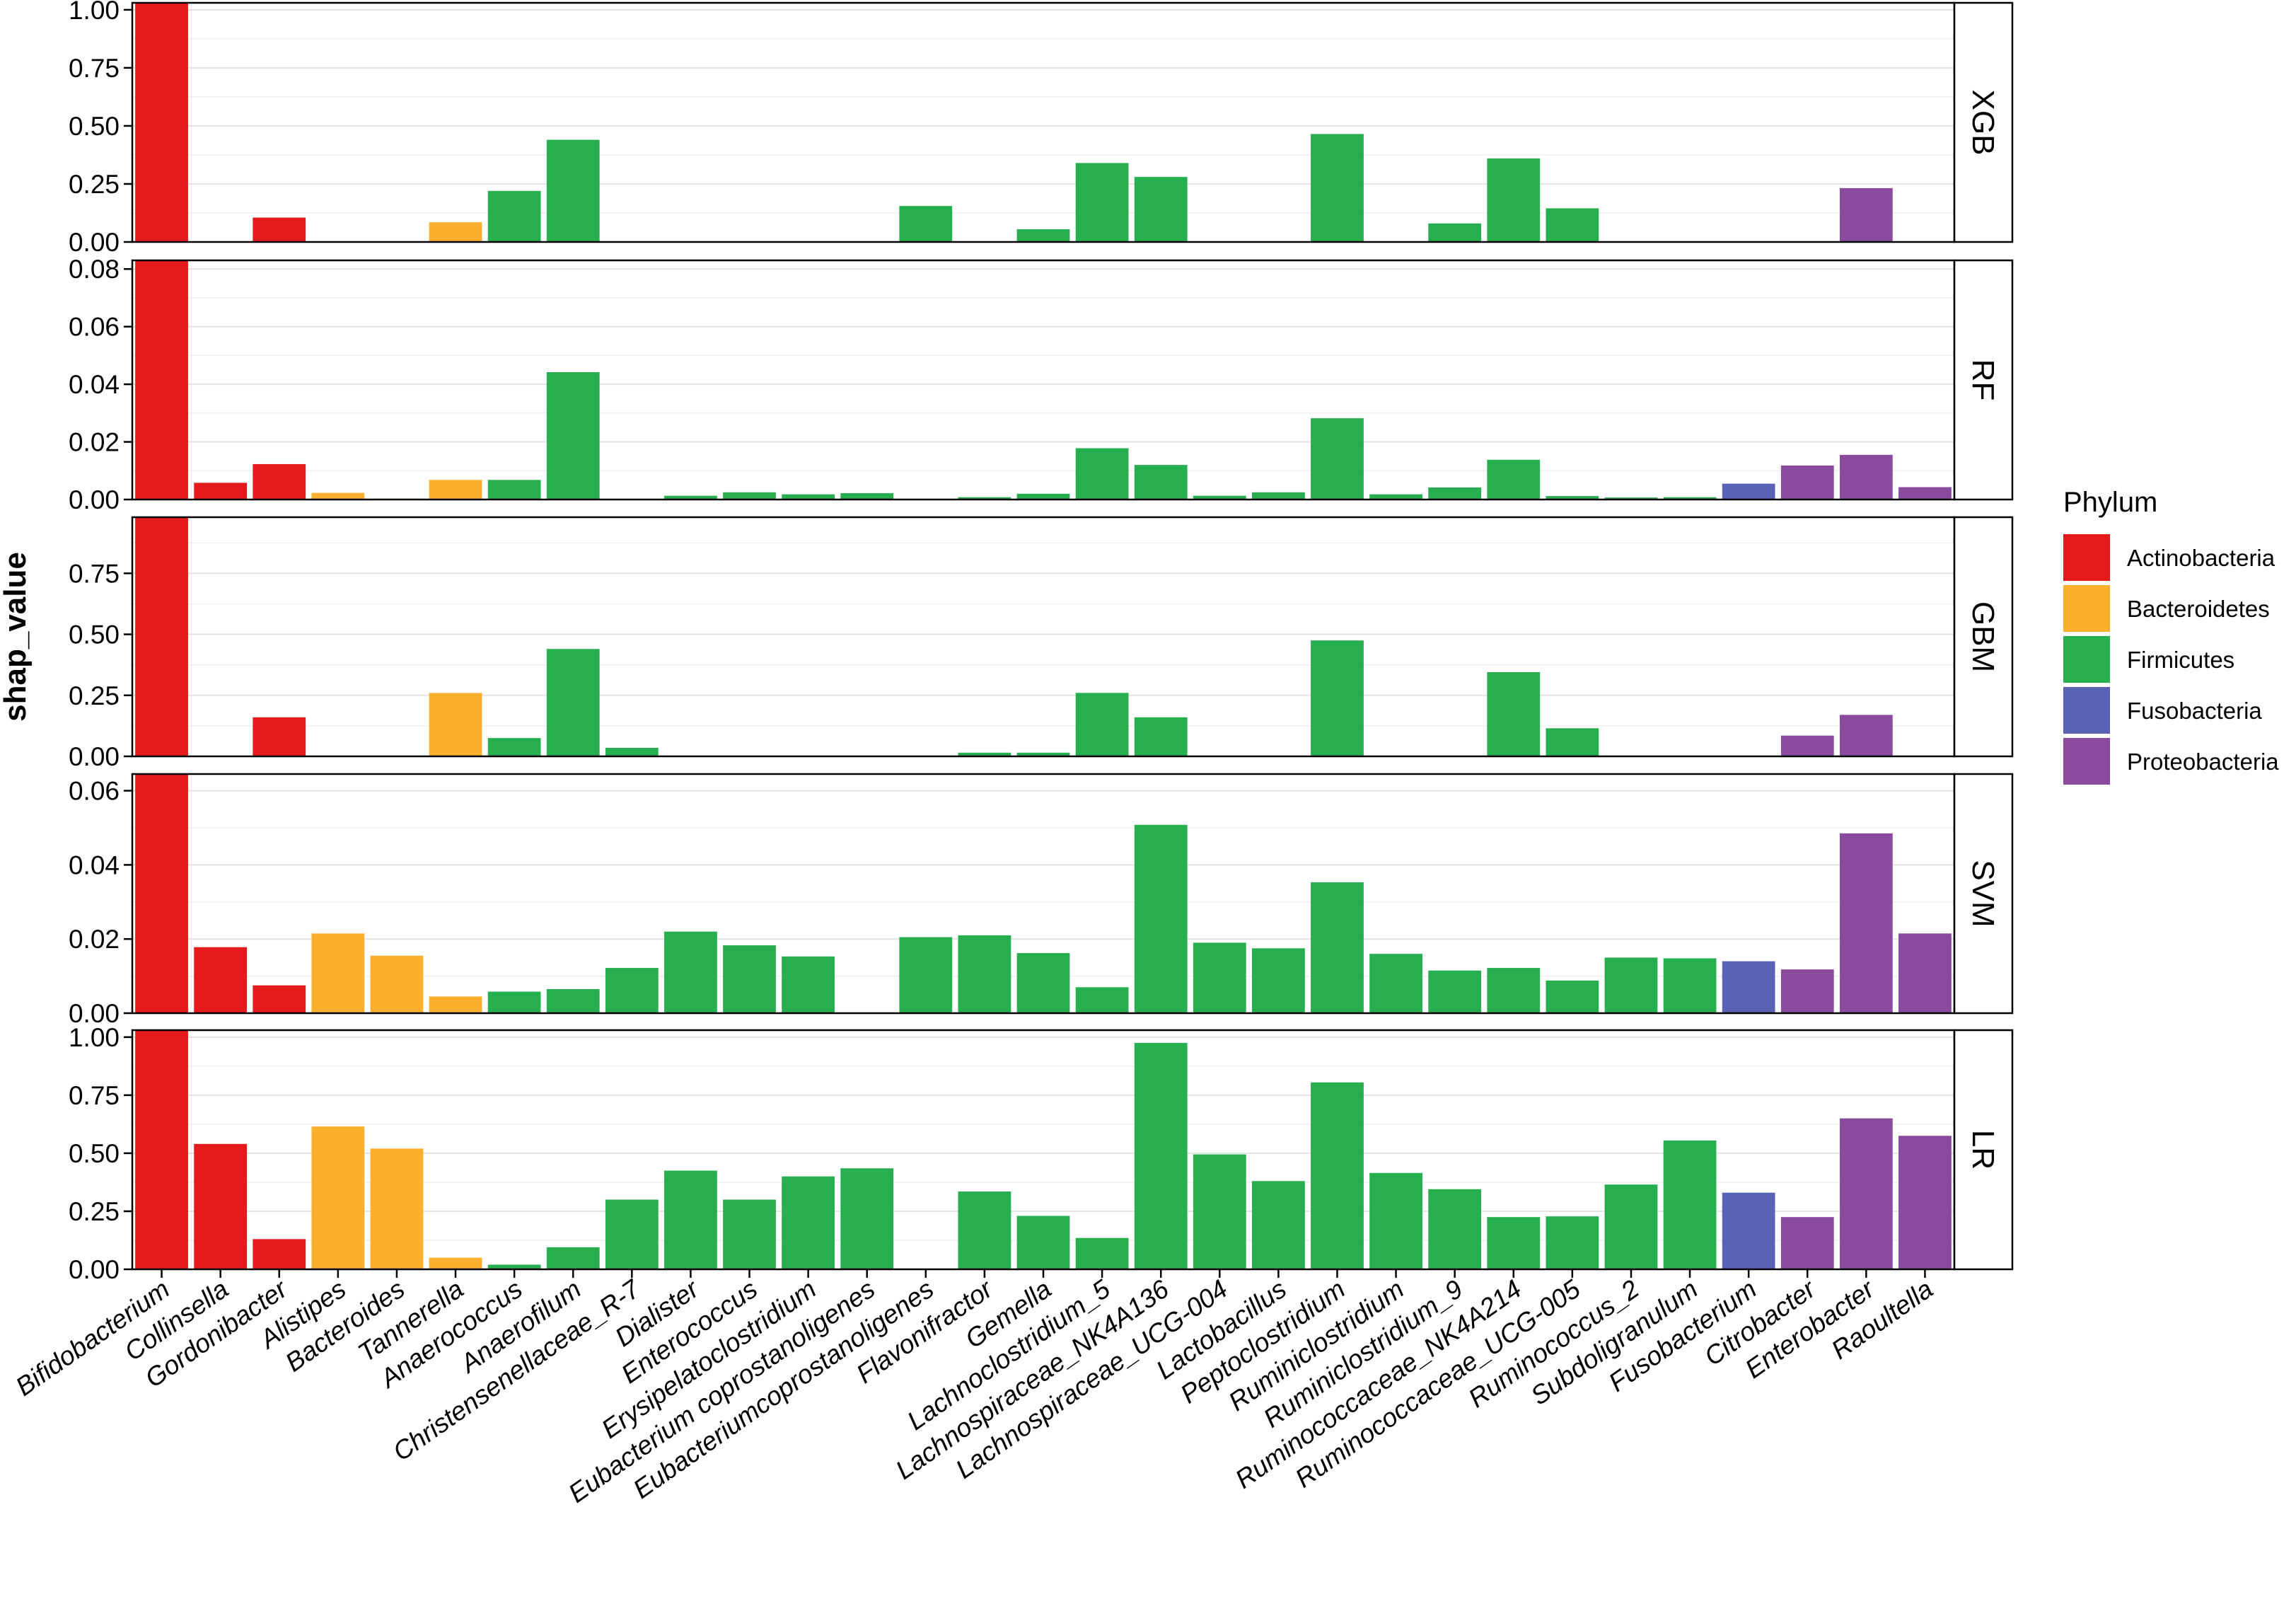 This screenshot has height=1599, width=2296. Describe the element at coordinates (749, 1234) in the screenshot. I see `bar-lr-enterococcus` at that location.